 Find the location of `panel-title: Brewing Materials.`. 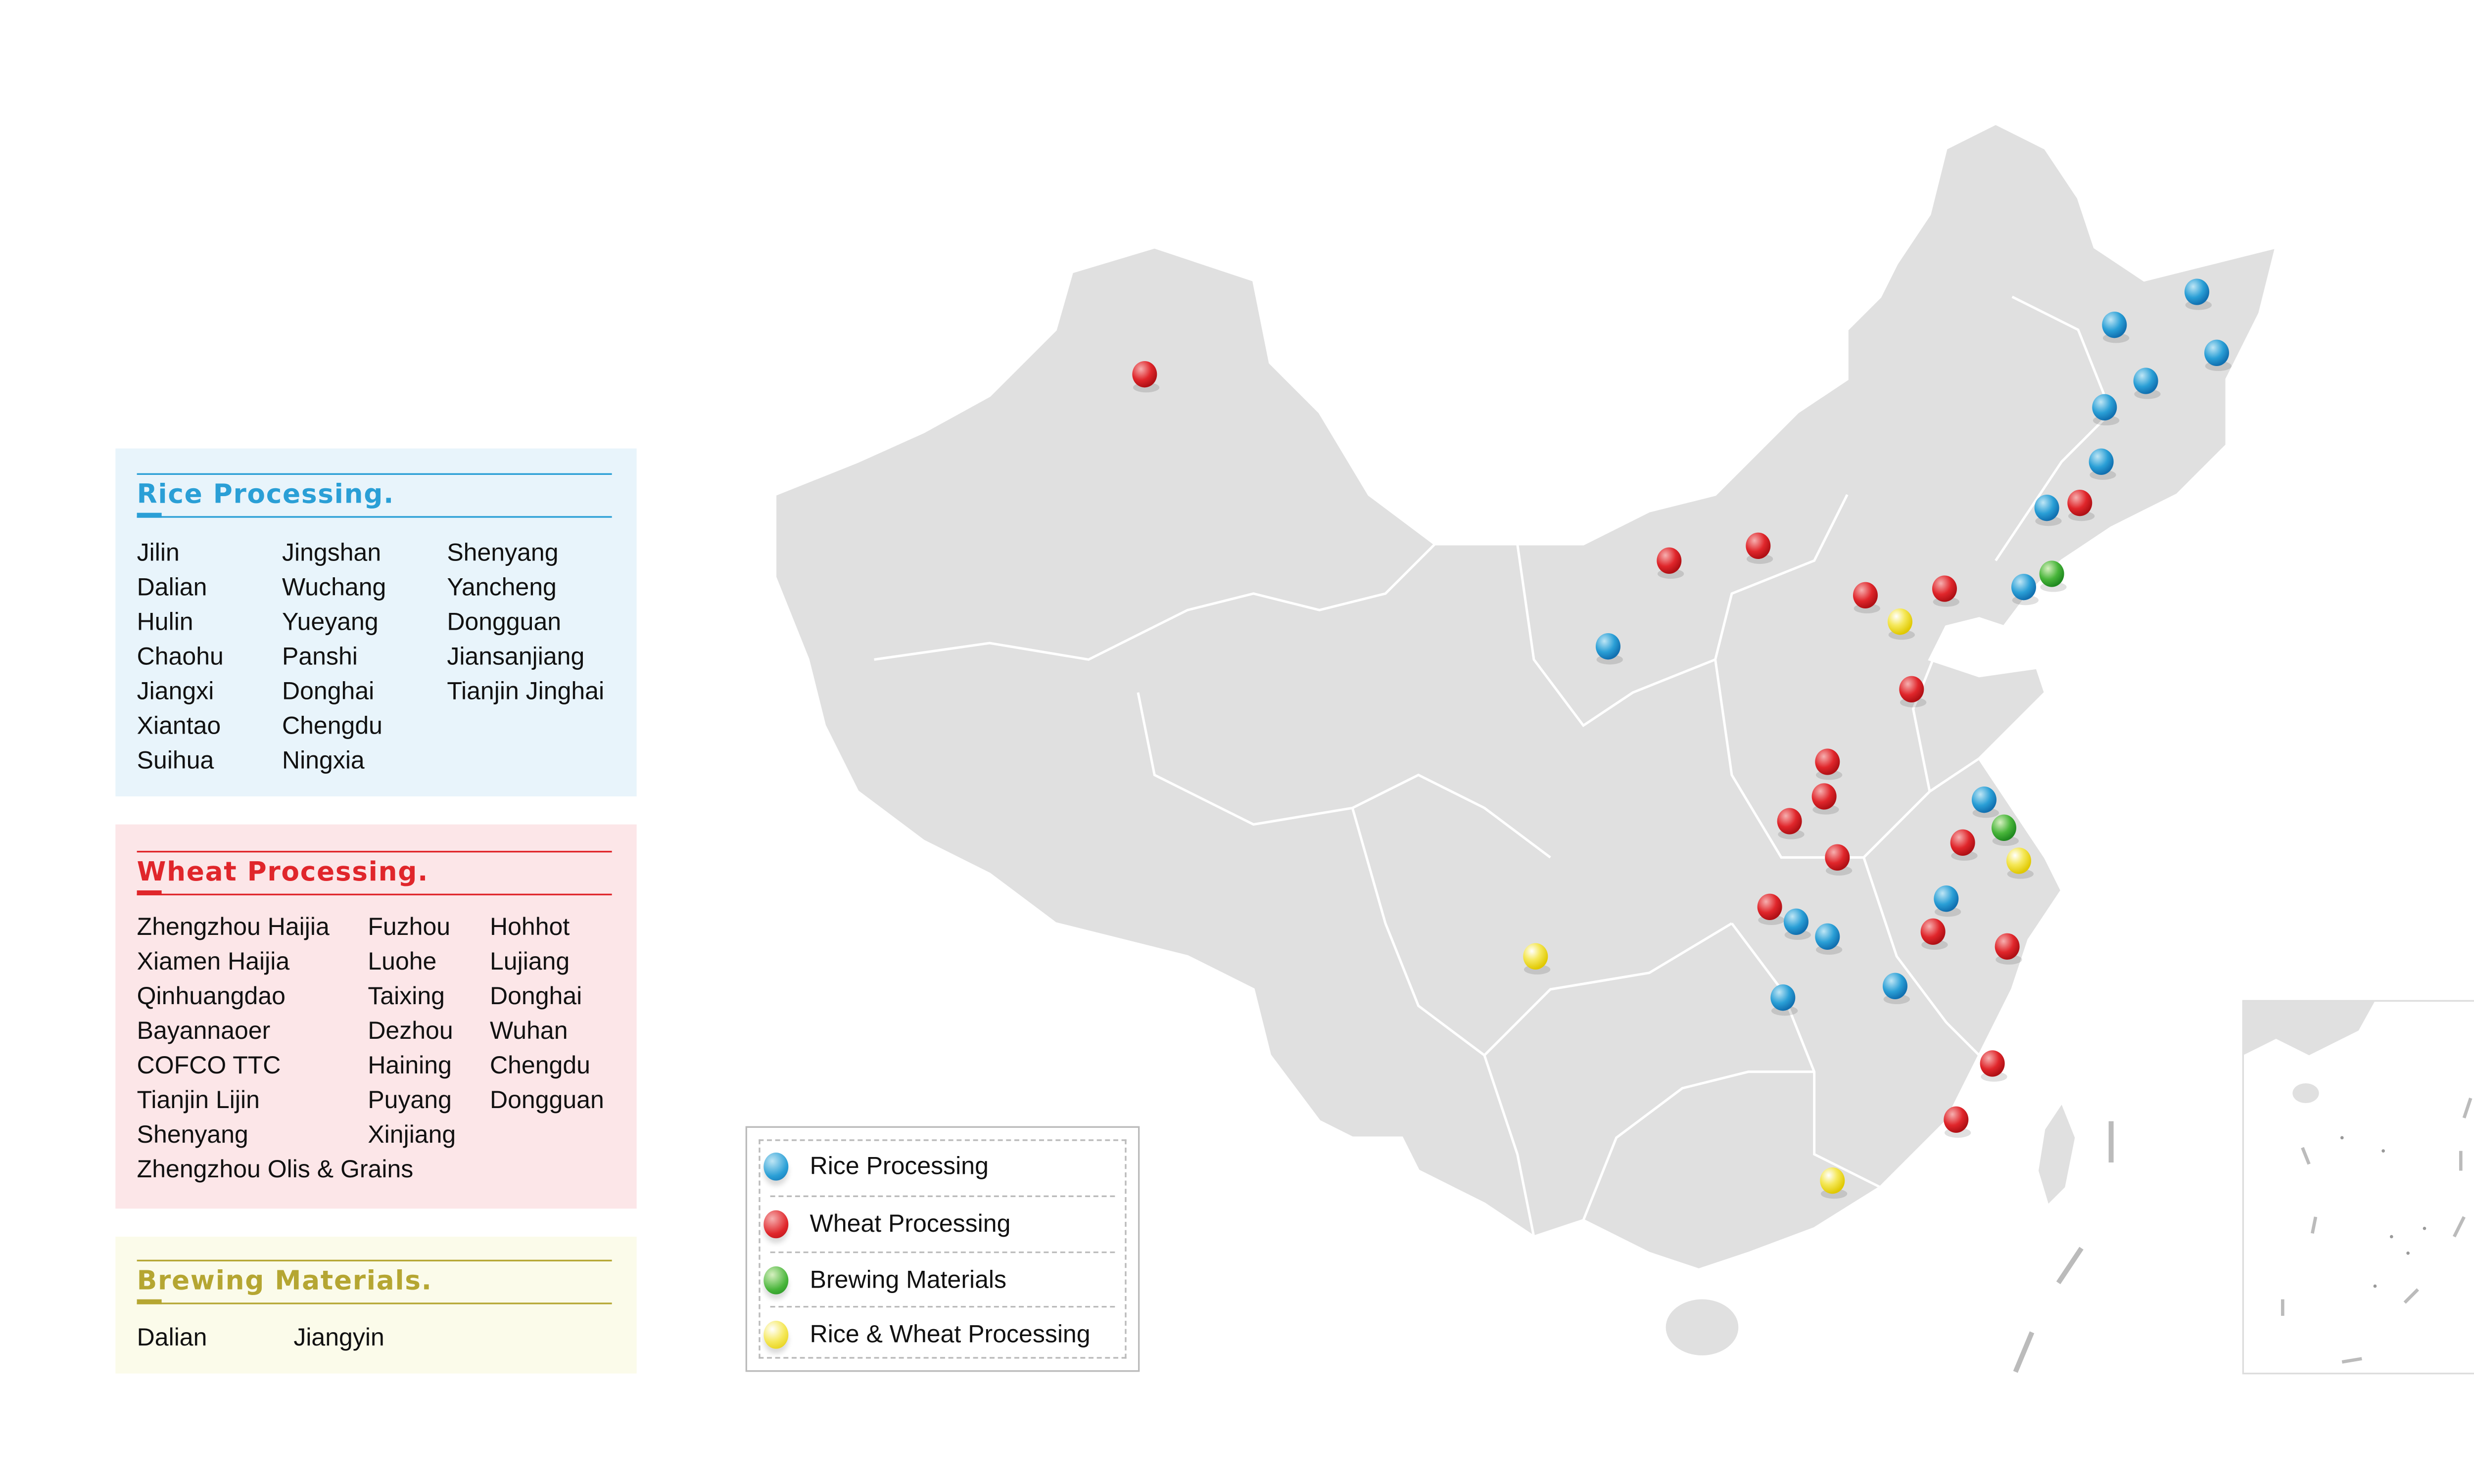

panel-title: Brewing Materials. is located at coordinates (284, 1280).